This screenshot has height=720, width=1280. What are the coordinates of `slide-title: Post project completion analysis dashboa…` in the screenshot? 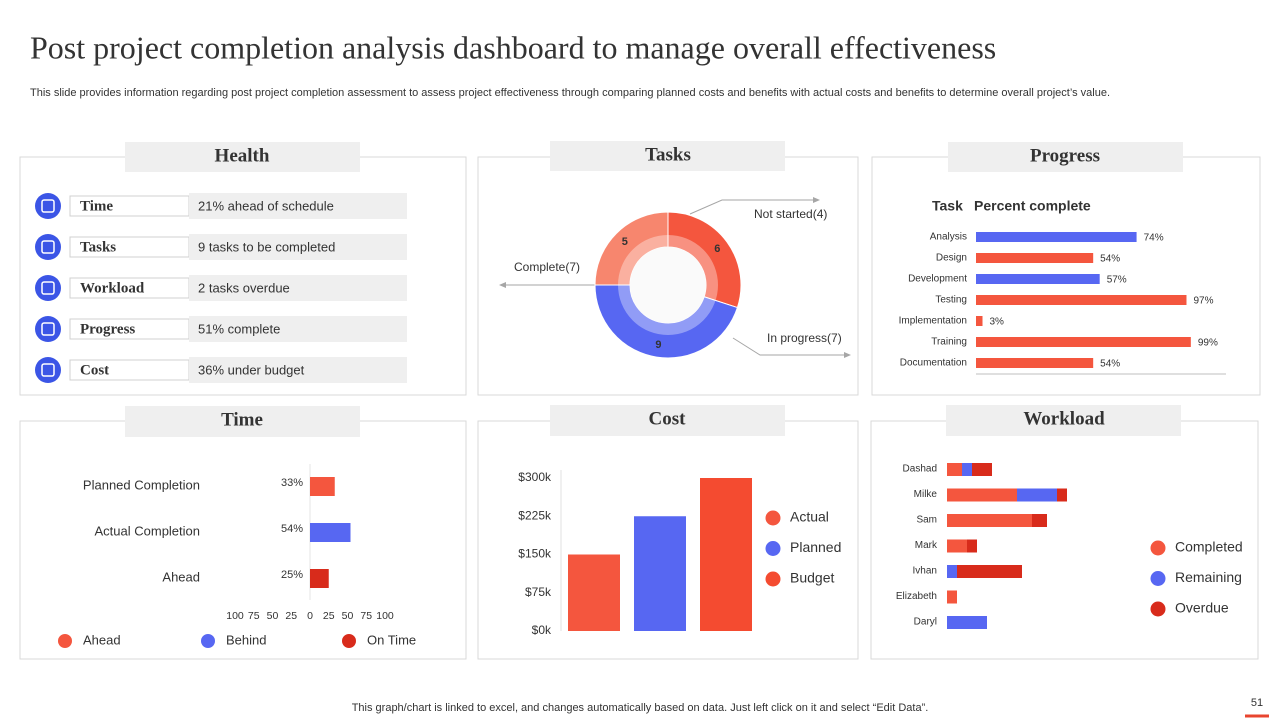 It's located at (513, 47).